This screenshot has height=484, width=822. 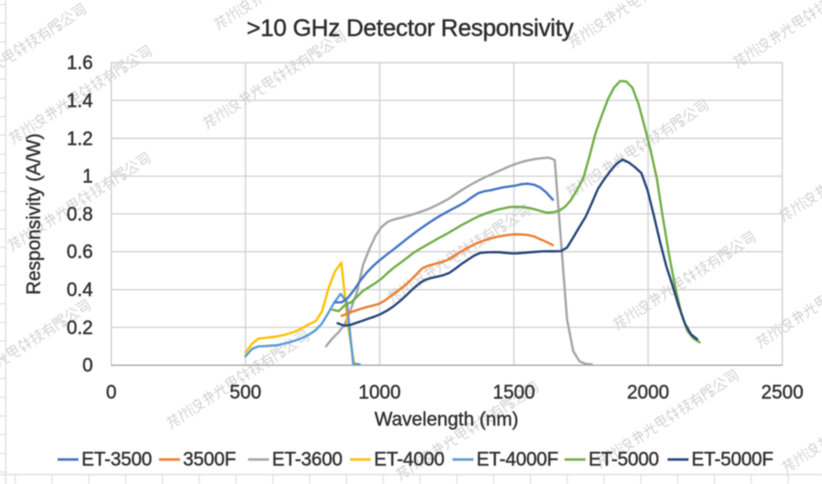 What do you see at coordinates (80, 101) in the screenshot?
I see `svg-text: 1.4` at bounding box center [80, 101].